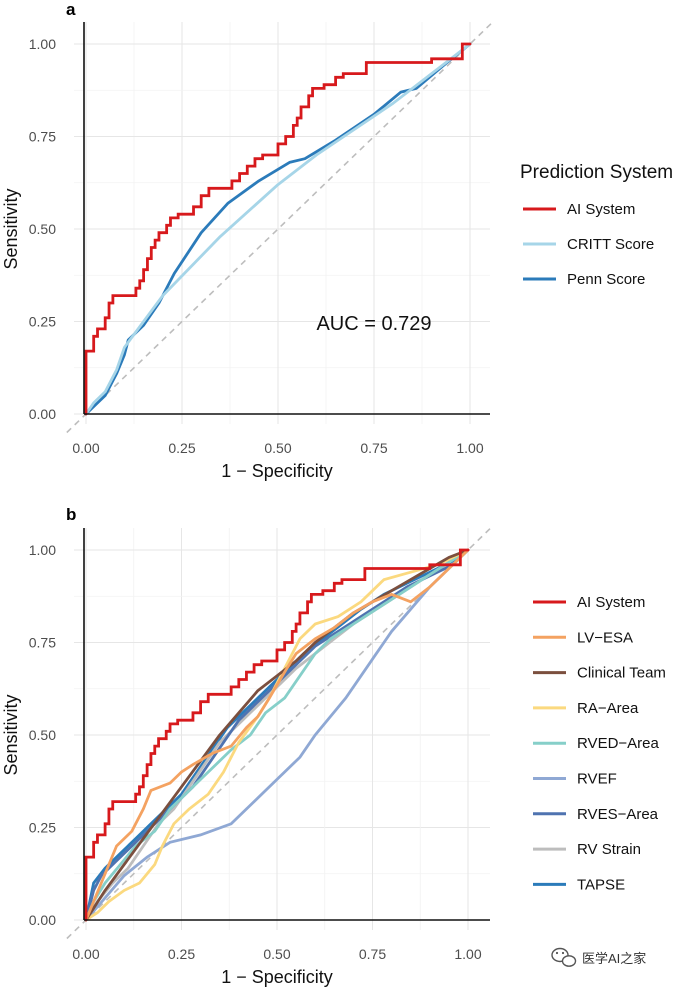 The height and width of the screenshot is (989, 685). I want to click on panel-b-label: b, so click(71, 514).